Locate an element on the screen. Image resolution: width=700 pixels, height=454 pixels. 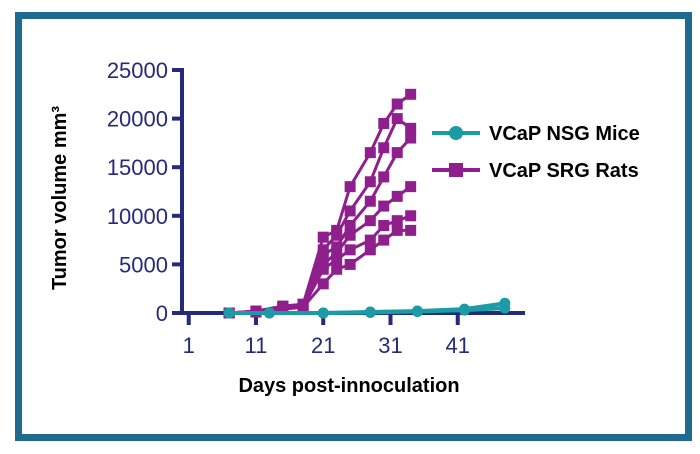
legend-marker-rats is located at coordinates (456, 170).